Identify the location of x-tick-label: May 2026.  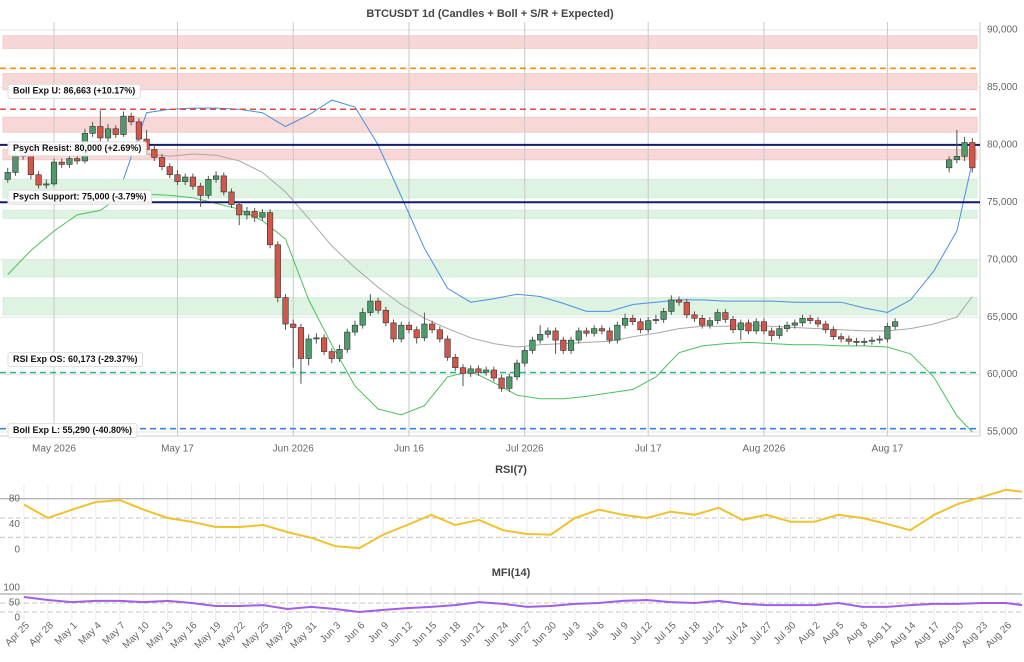
(54, 449).